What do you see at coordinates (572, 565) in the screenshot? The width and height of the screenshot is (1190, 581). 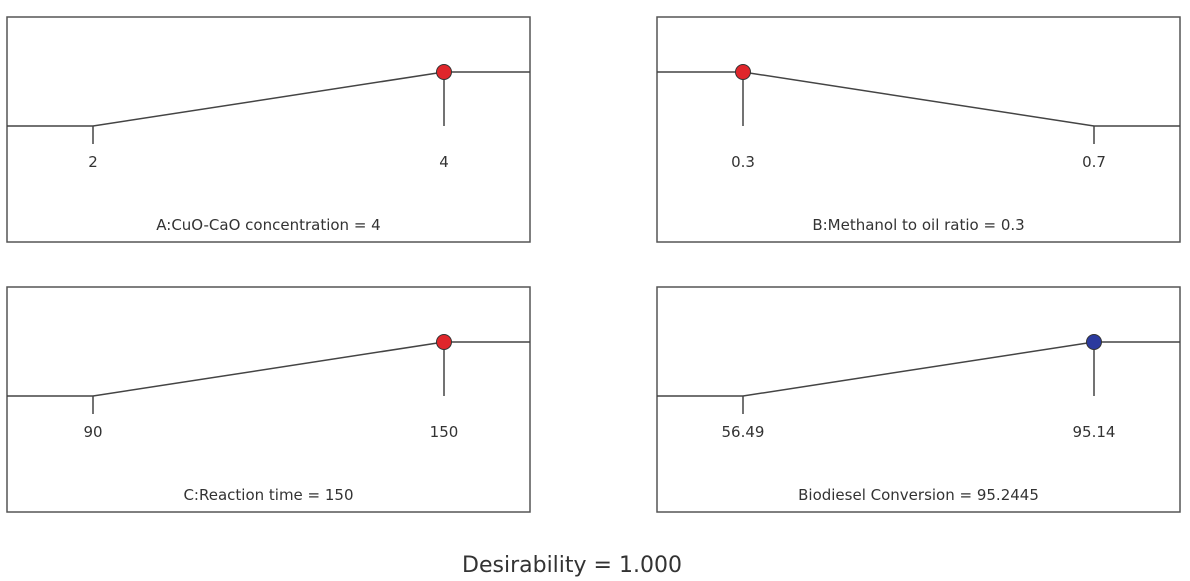 I see `desirability-label: Desirability = 1.000` at bounding box center [572, 565].